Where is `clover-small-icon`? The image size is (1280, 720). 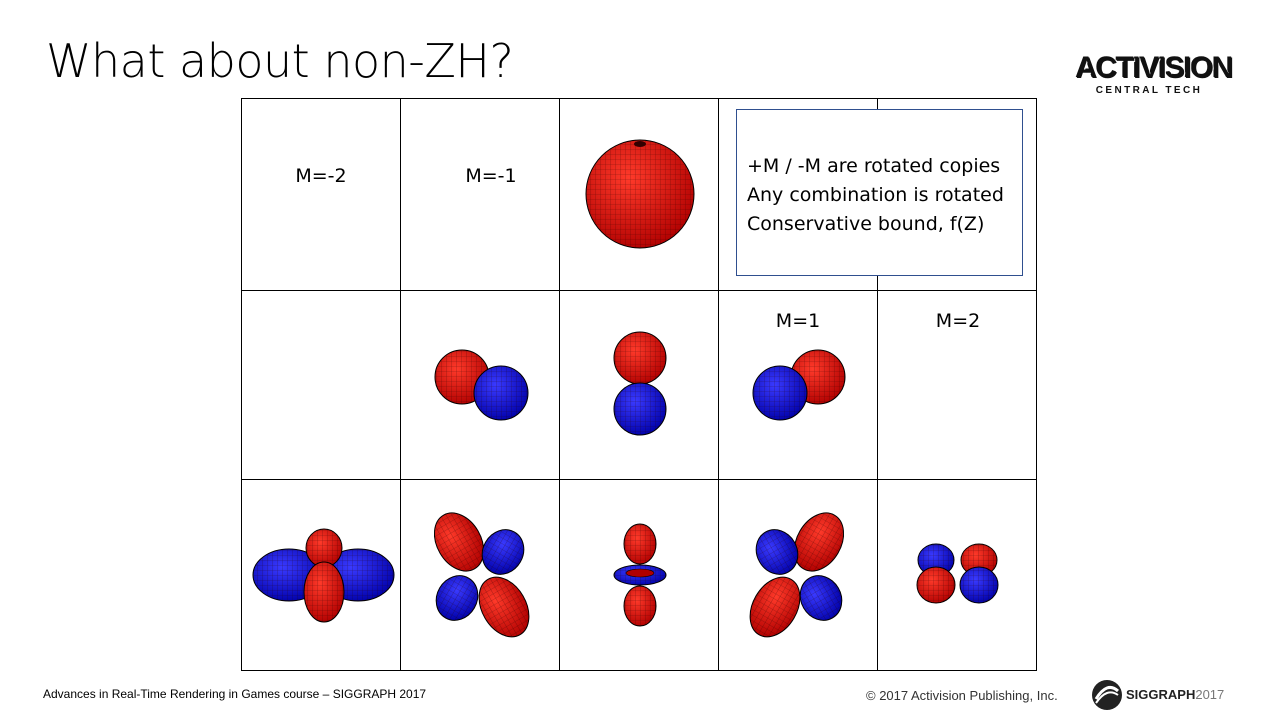 clover-small-icon is located at coordinates (957, 573).